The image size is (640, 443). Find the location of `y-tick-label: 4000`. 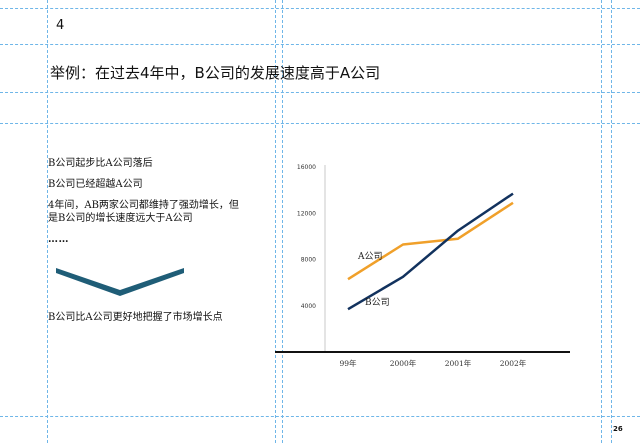

y-tick-label: 4000 is located at coordinates (308, 306).